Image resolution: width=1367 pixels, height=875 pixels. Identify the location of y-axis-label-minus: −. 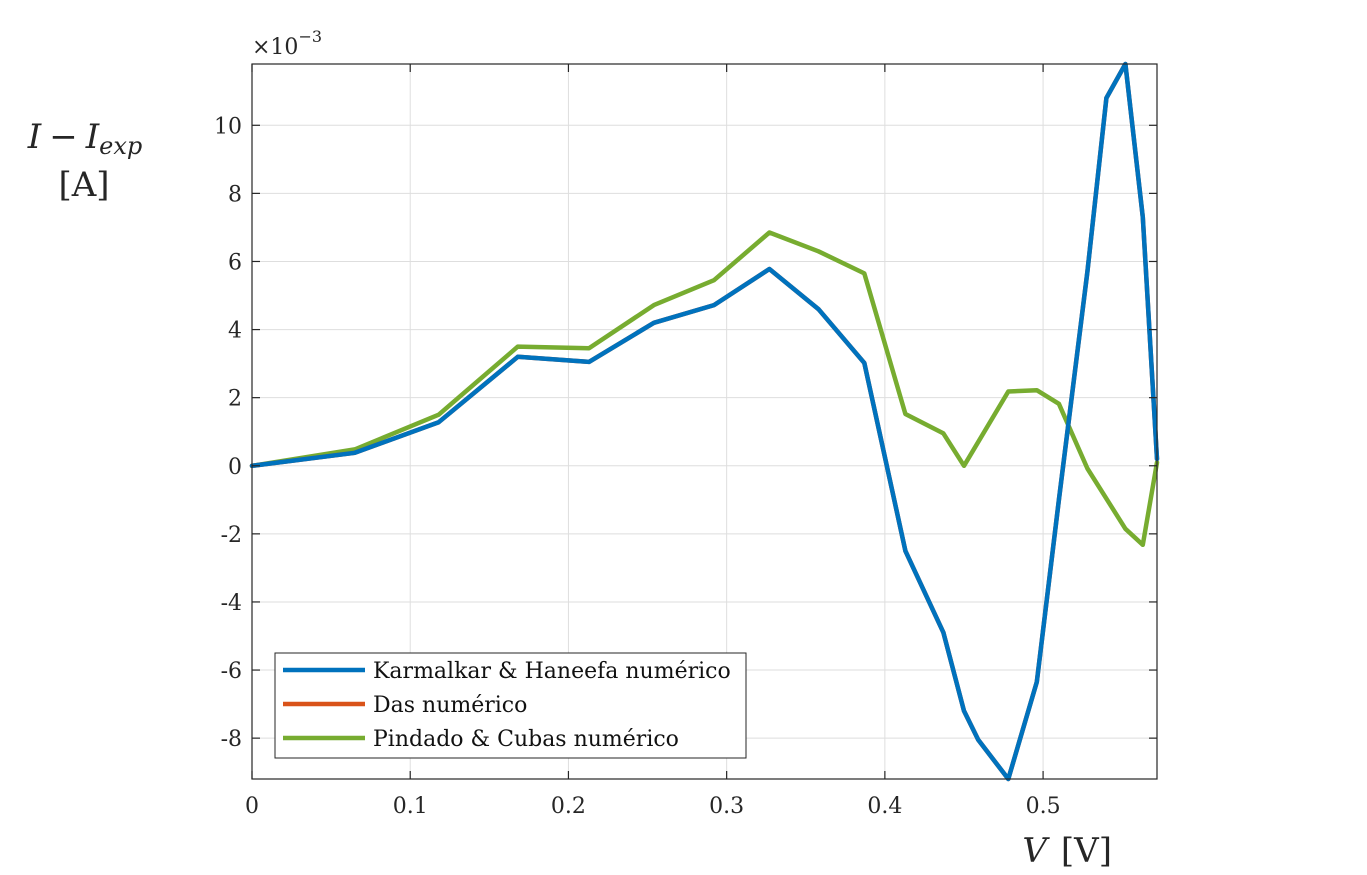
(63, 137).